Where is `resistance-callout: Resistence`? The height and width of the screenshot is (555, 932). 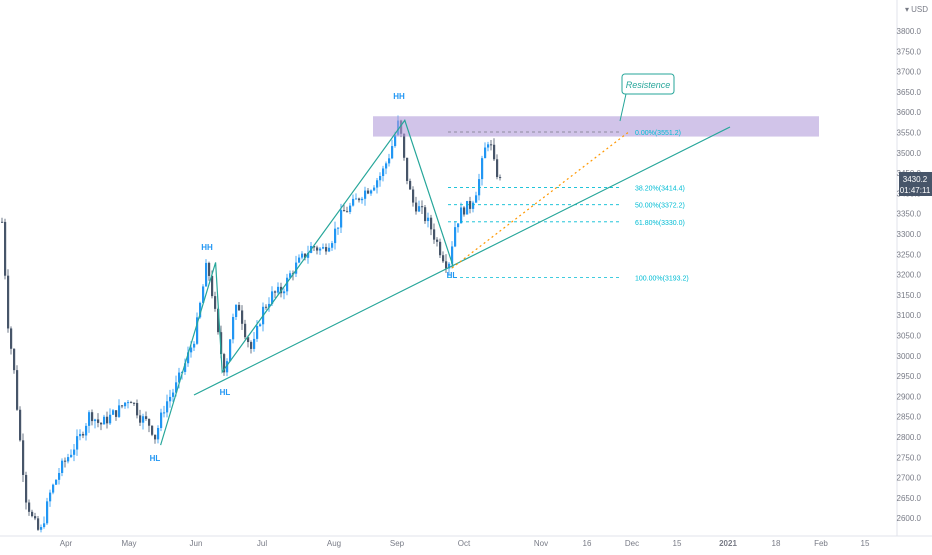
resistance-callout: Resistence is located at coordinates (647, 97).